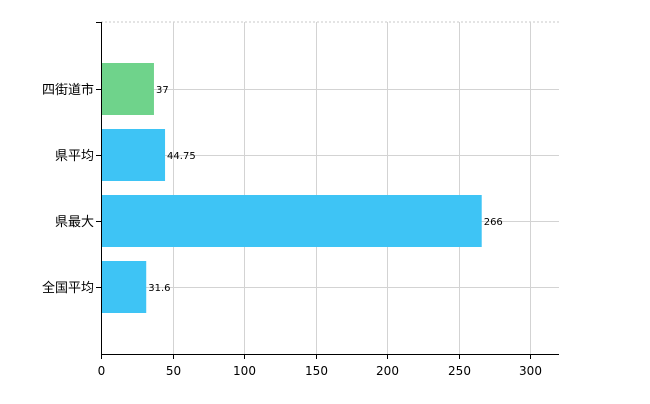  I want to click on bar-value-label: 44.75, so click(181, 156).